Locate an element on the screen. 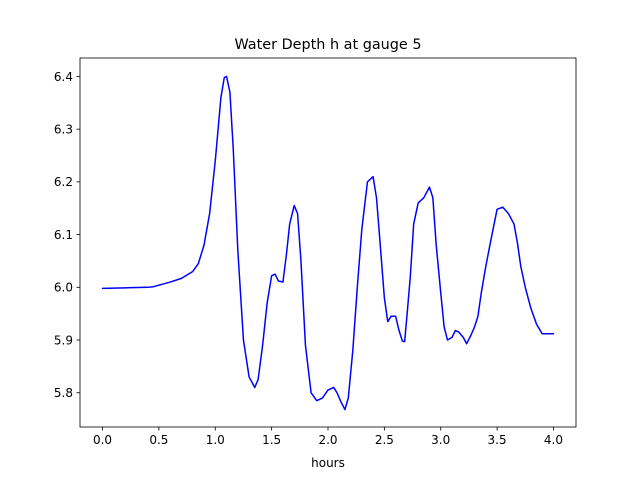 This screenshot has width=640, height=480. x-tick-label: 0.0 is located at coordinates (102, 440).